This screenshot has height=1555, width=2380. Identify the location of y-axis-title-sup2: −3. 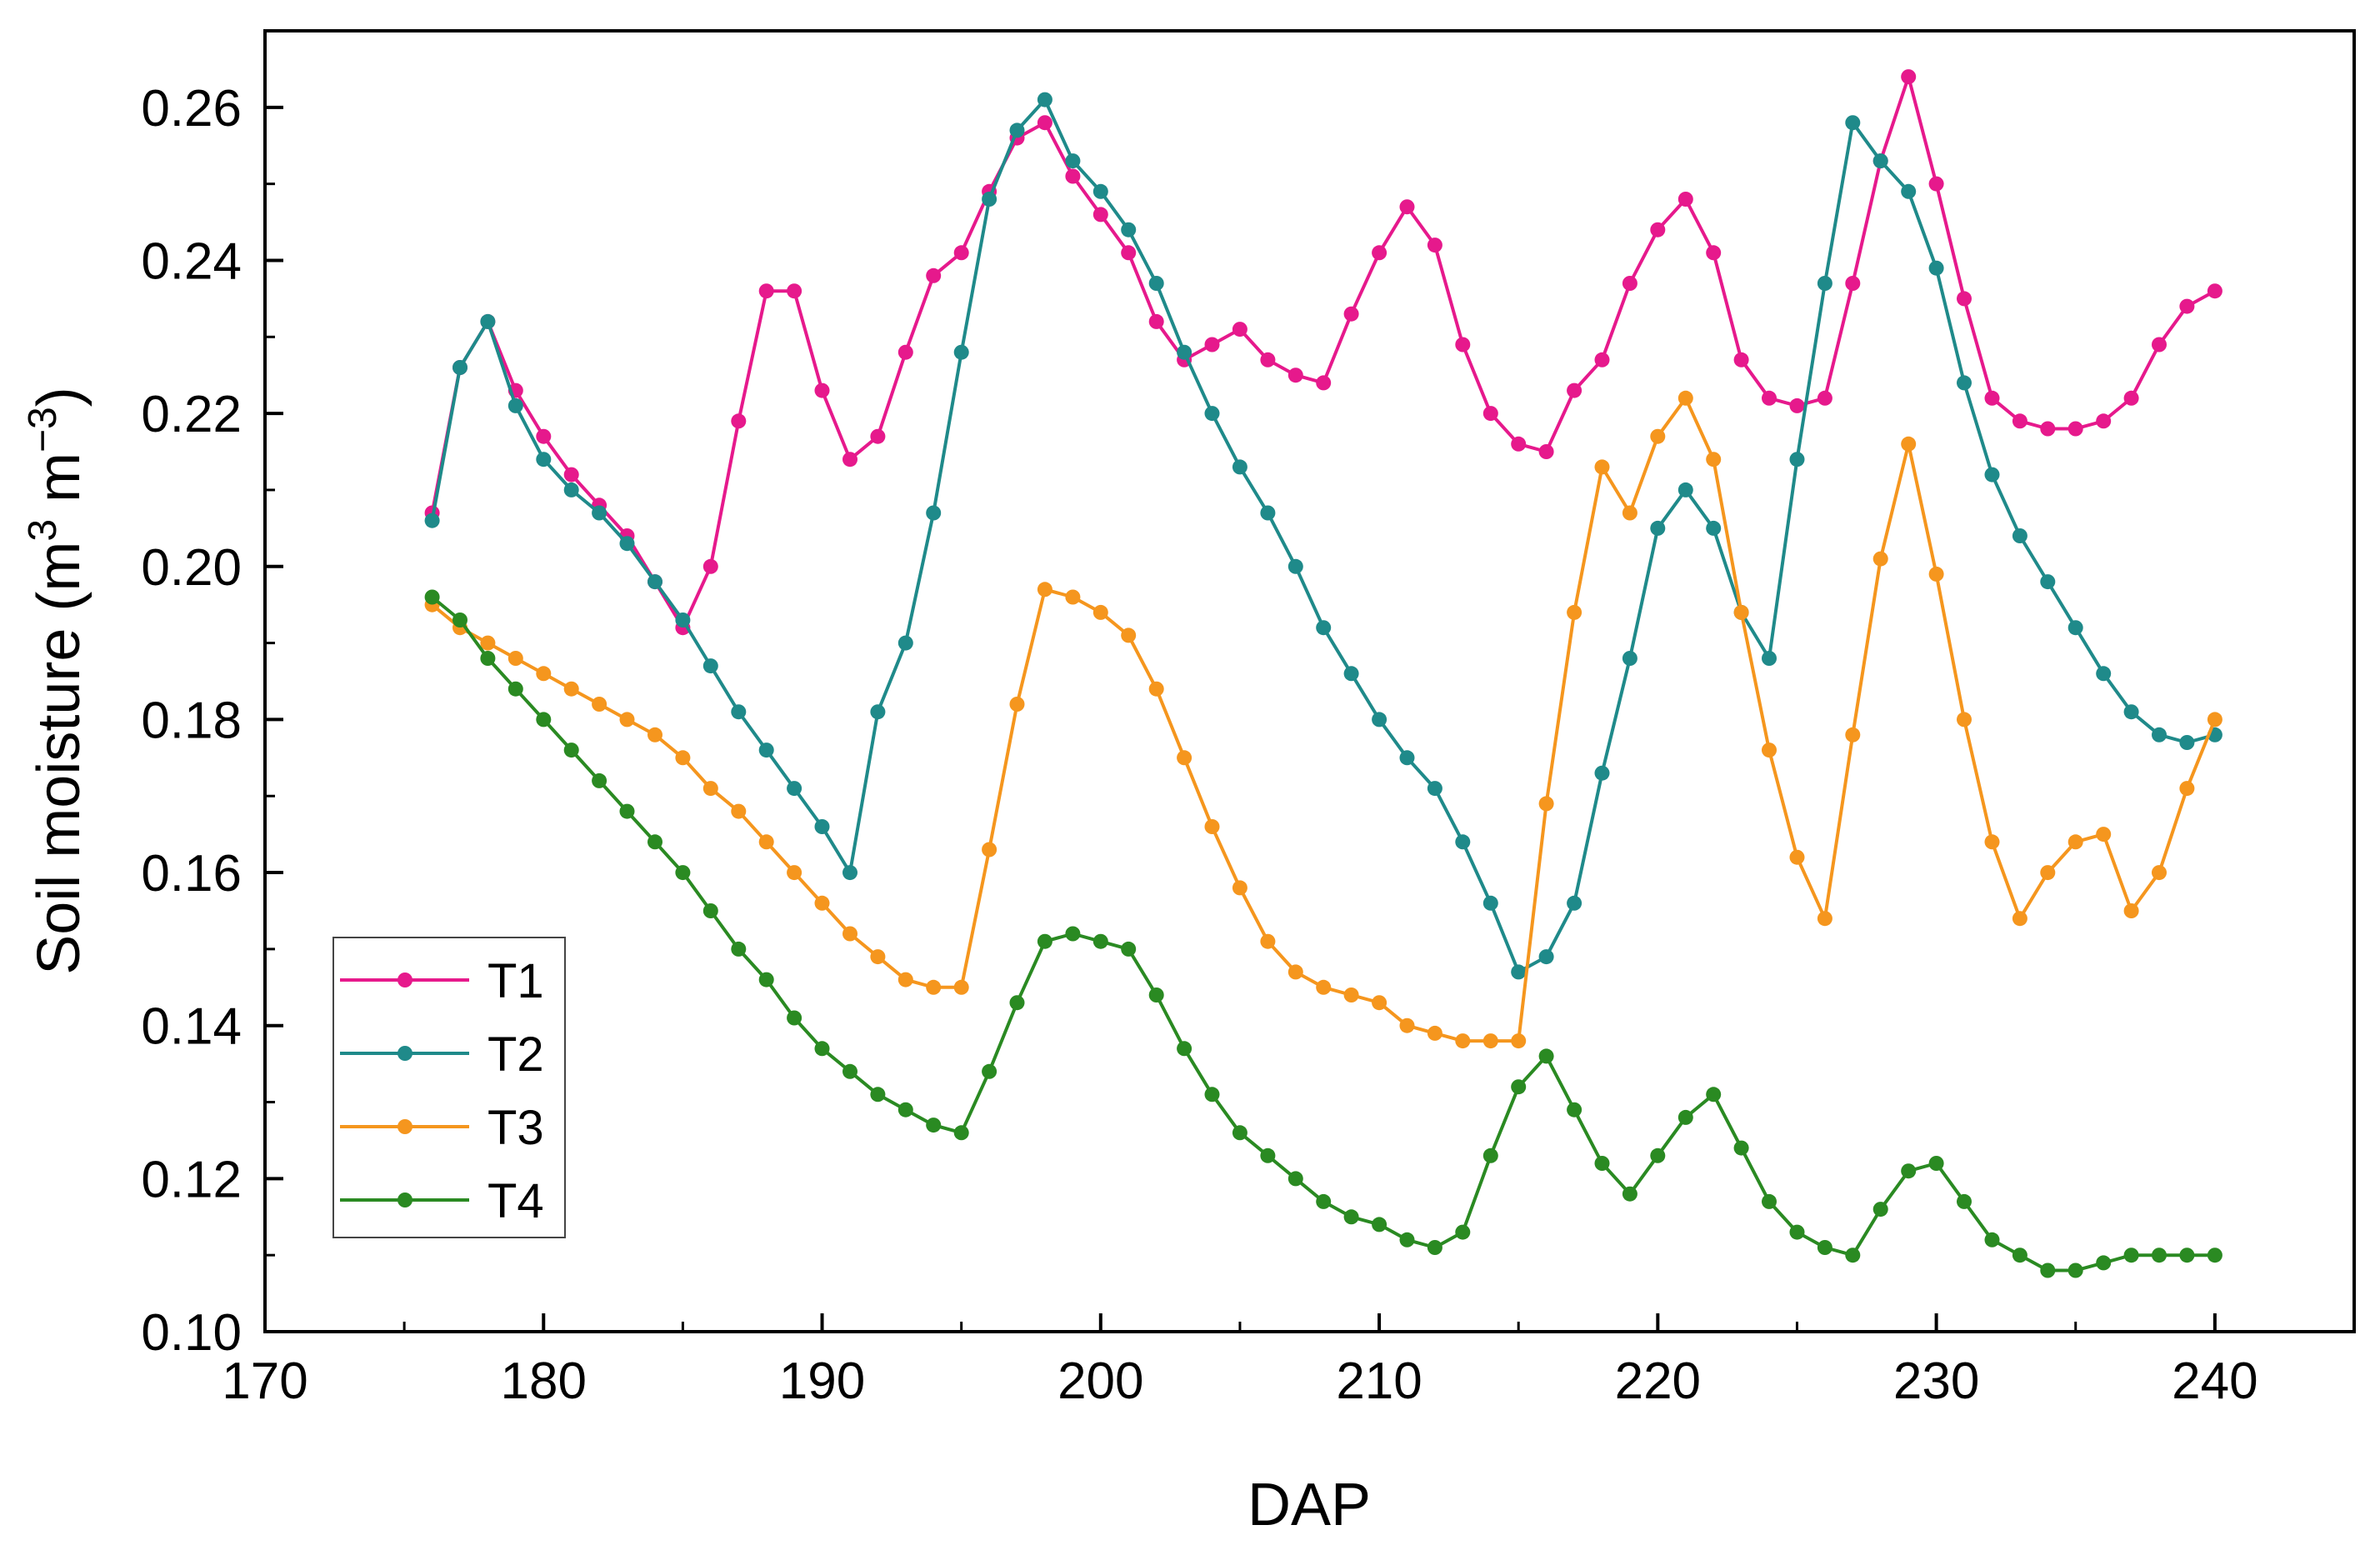
(43, 429).